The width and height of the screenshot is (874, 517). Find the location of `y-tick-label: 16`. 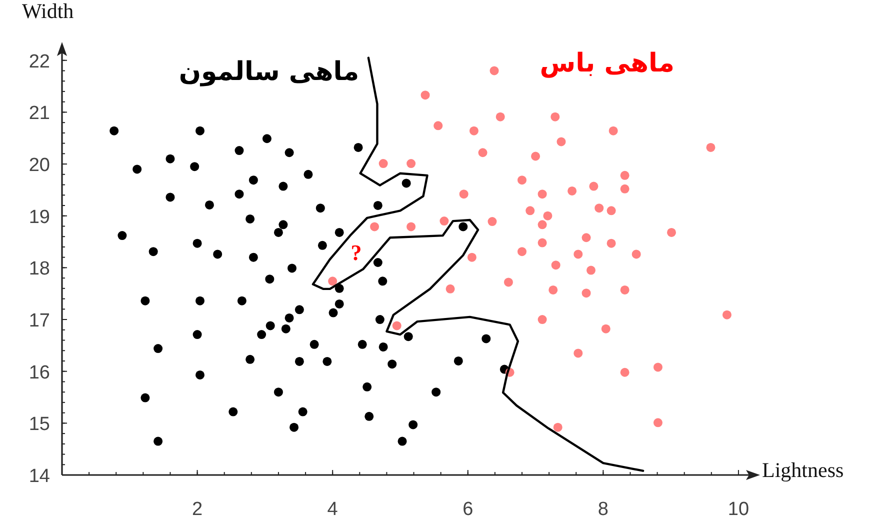

y-tick-label: 16 is located at coordinates (39, 373).